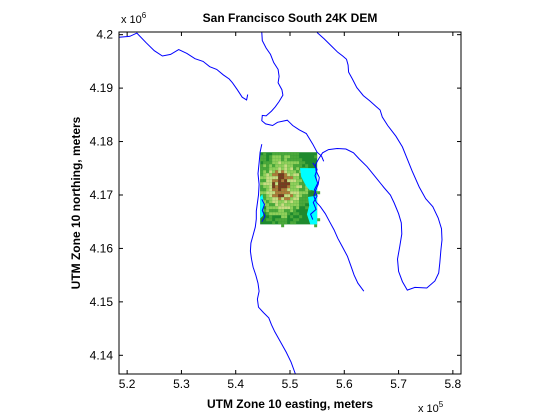 Image resolution: width=560 pixels, height=420 pixels. Describe the element at coordinates (431, 407) in the screenshot. I see `x-axis-multiplier: x 105` at that location.